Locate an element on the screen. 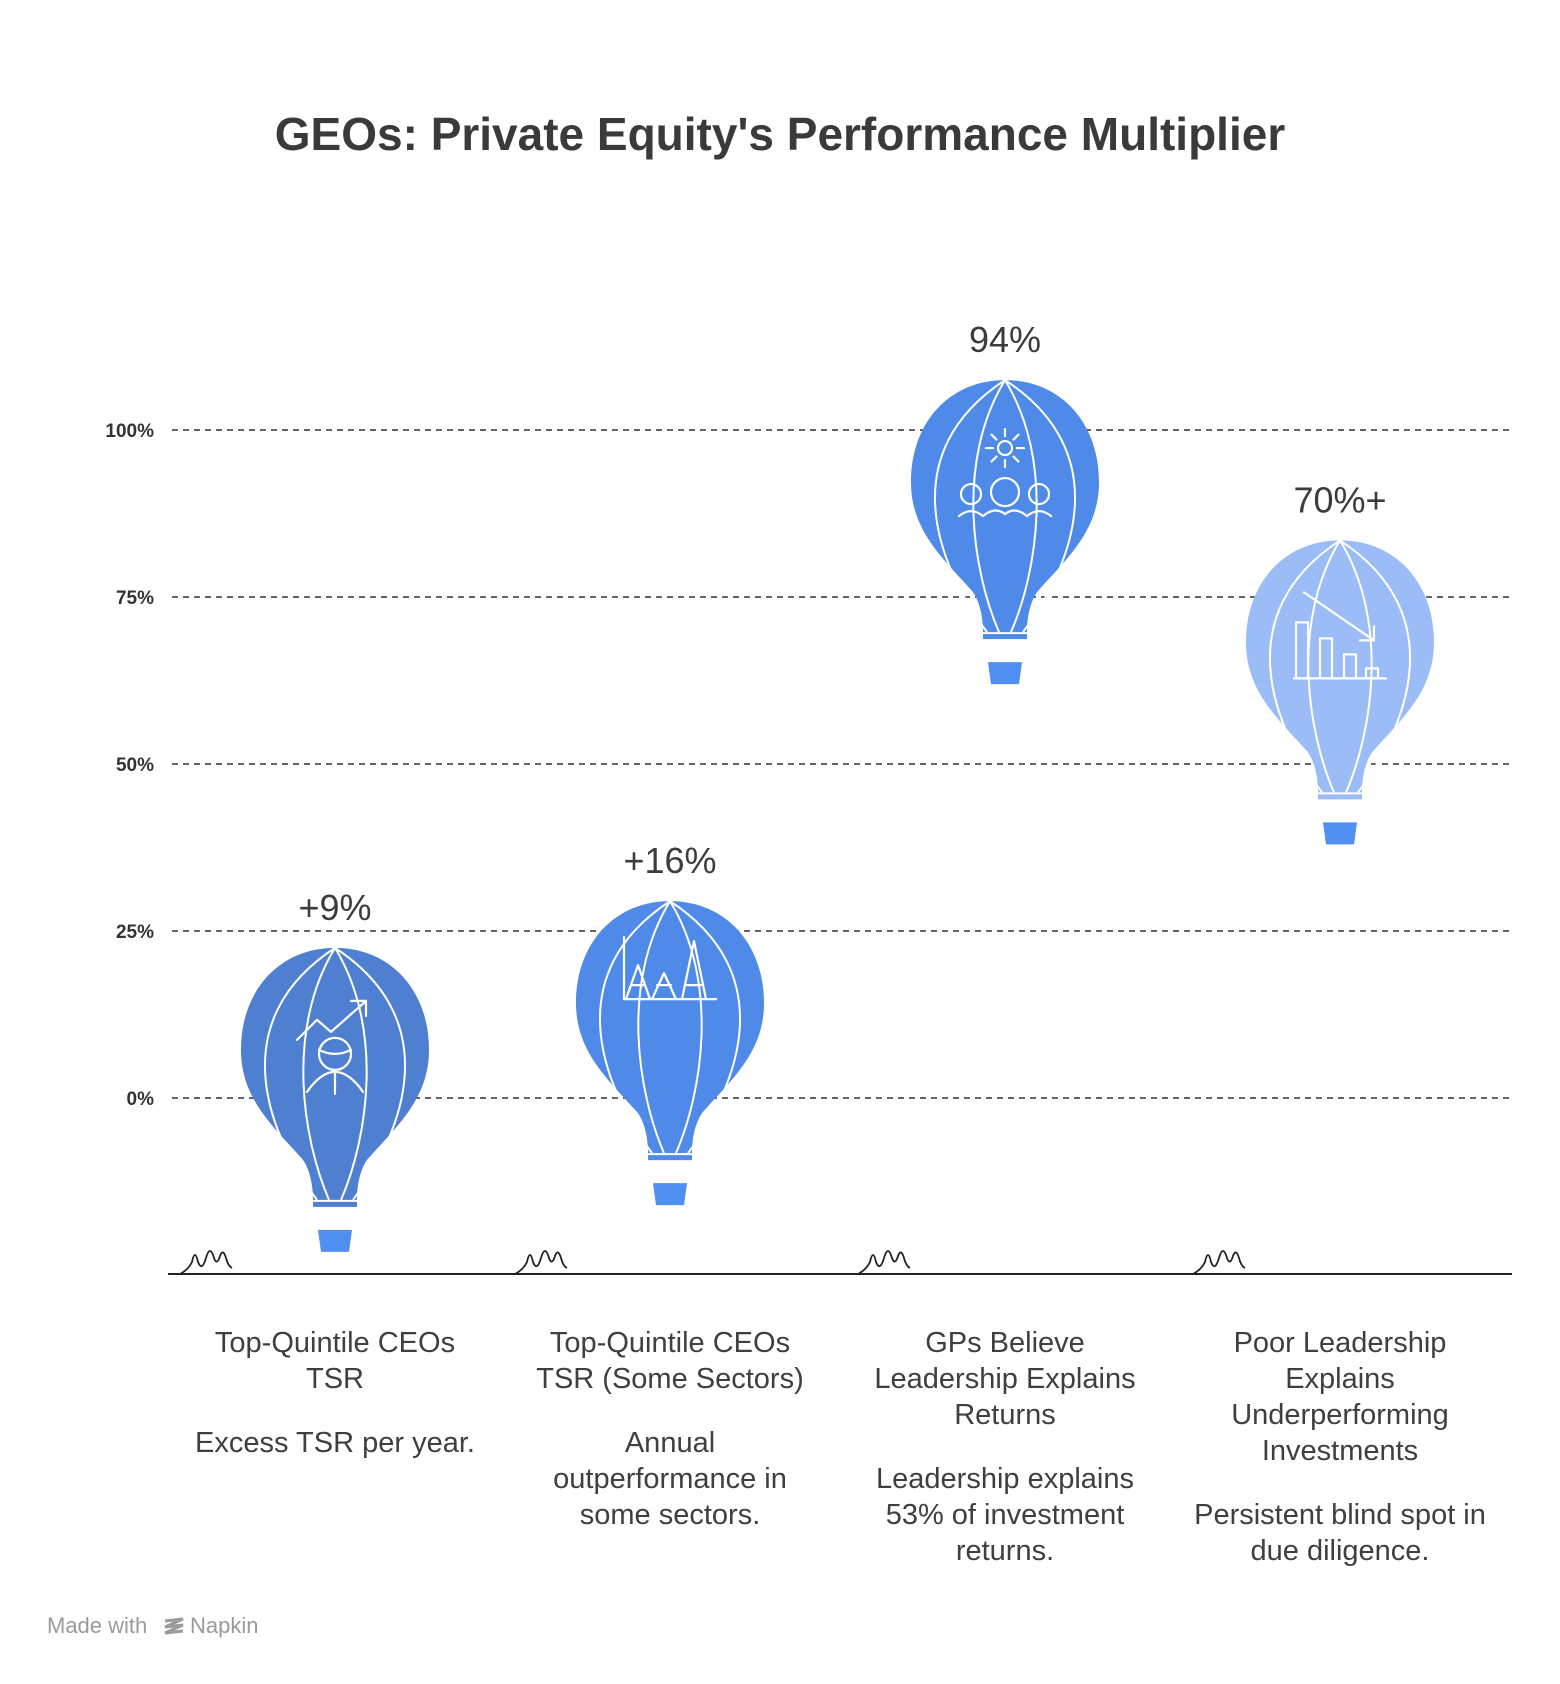 This screenshot has width=1560, height=1684. category-label: GPs Believe Leadership Explains Returns is located at coordinates (1005, 1379).